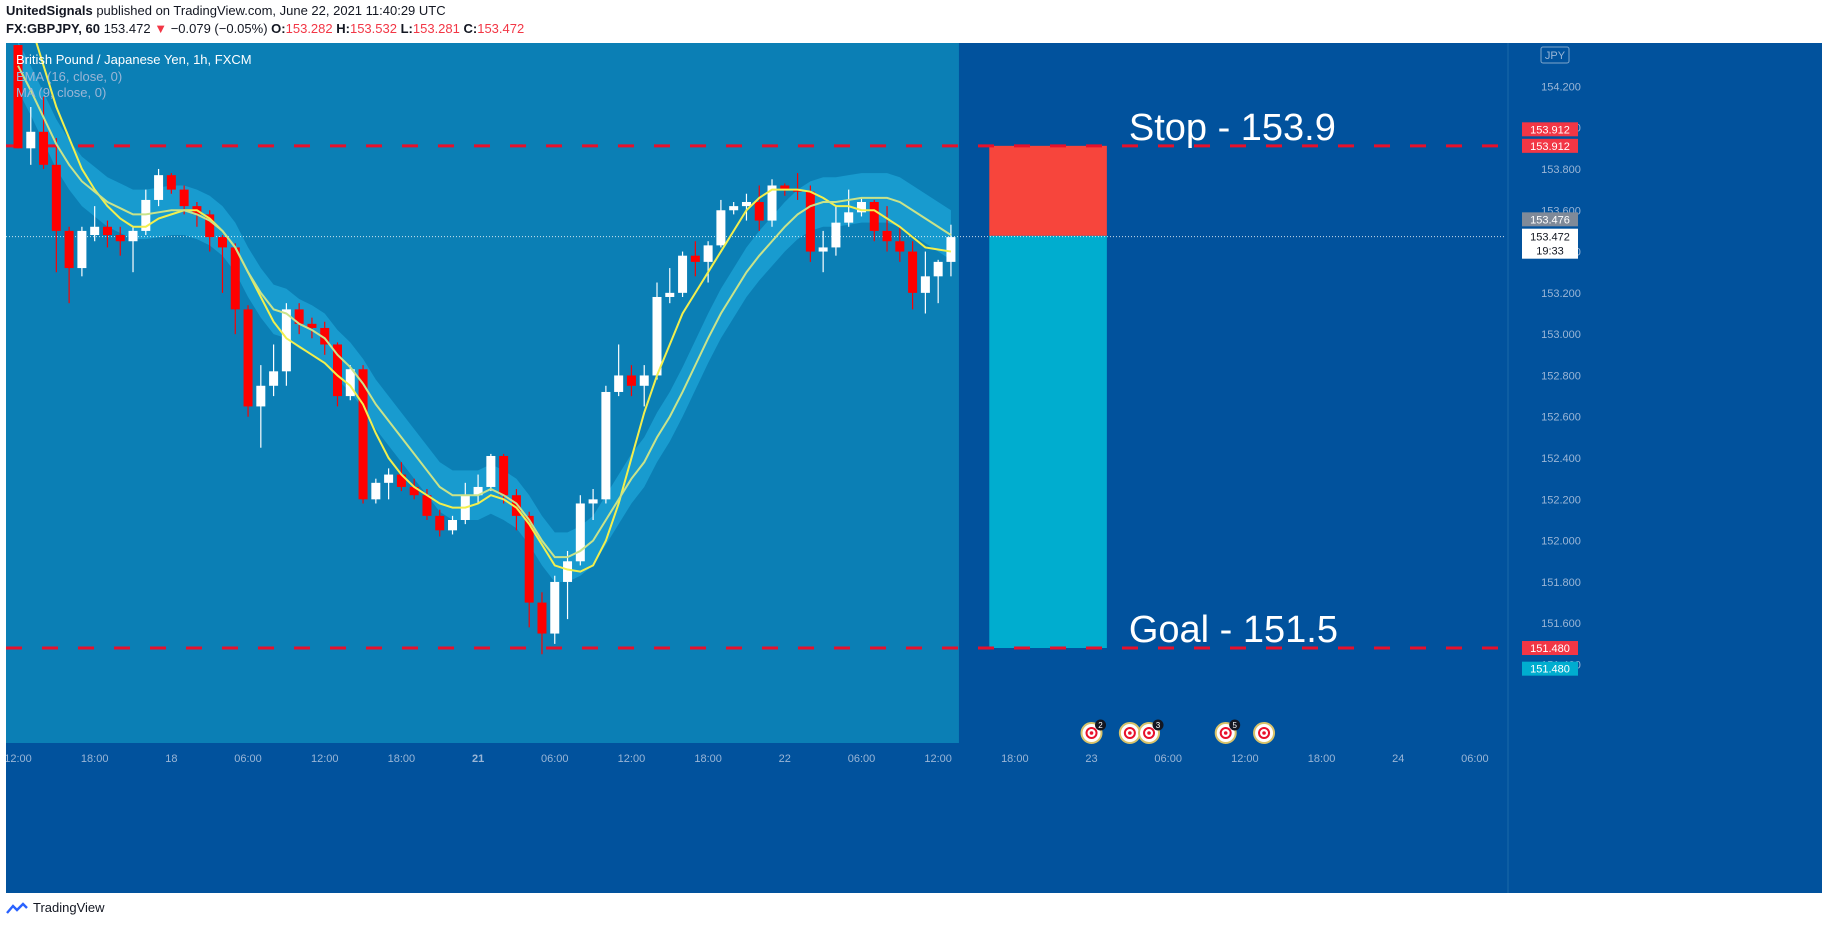  I want to click on stop-tag-upper-bg, so click(1550, 129).